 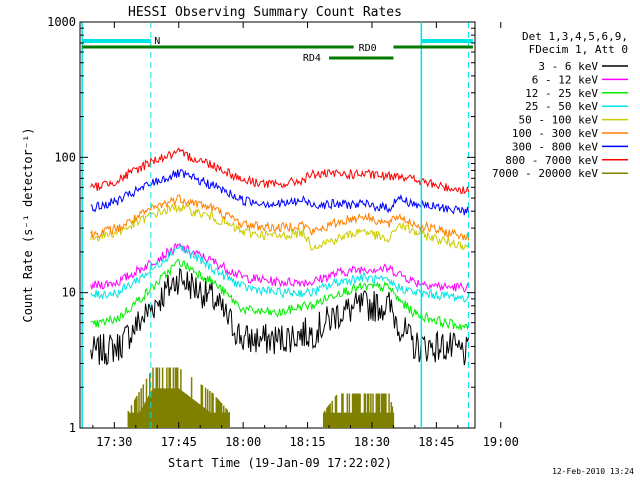 What do you see at coordinates (114, 442) in the screenshot?
I see `x-tick-label-0: 17:30` at bounding box center [114, 442].